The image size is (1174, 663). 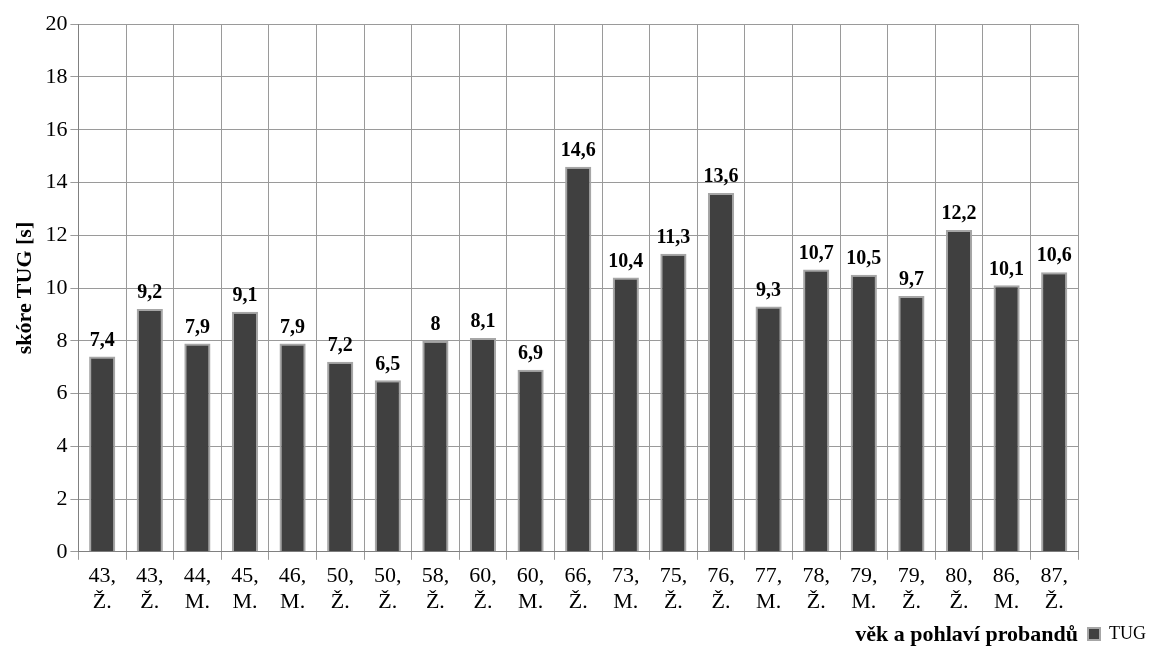 What do you see at coordinates (23, 288) in the screenshot?
I see `y-axis-title: skóre TUG [s]` at bounding box center [23, 288].